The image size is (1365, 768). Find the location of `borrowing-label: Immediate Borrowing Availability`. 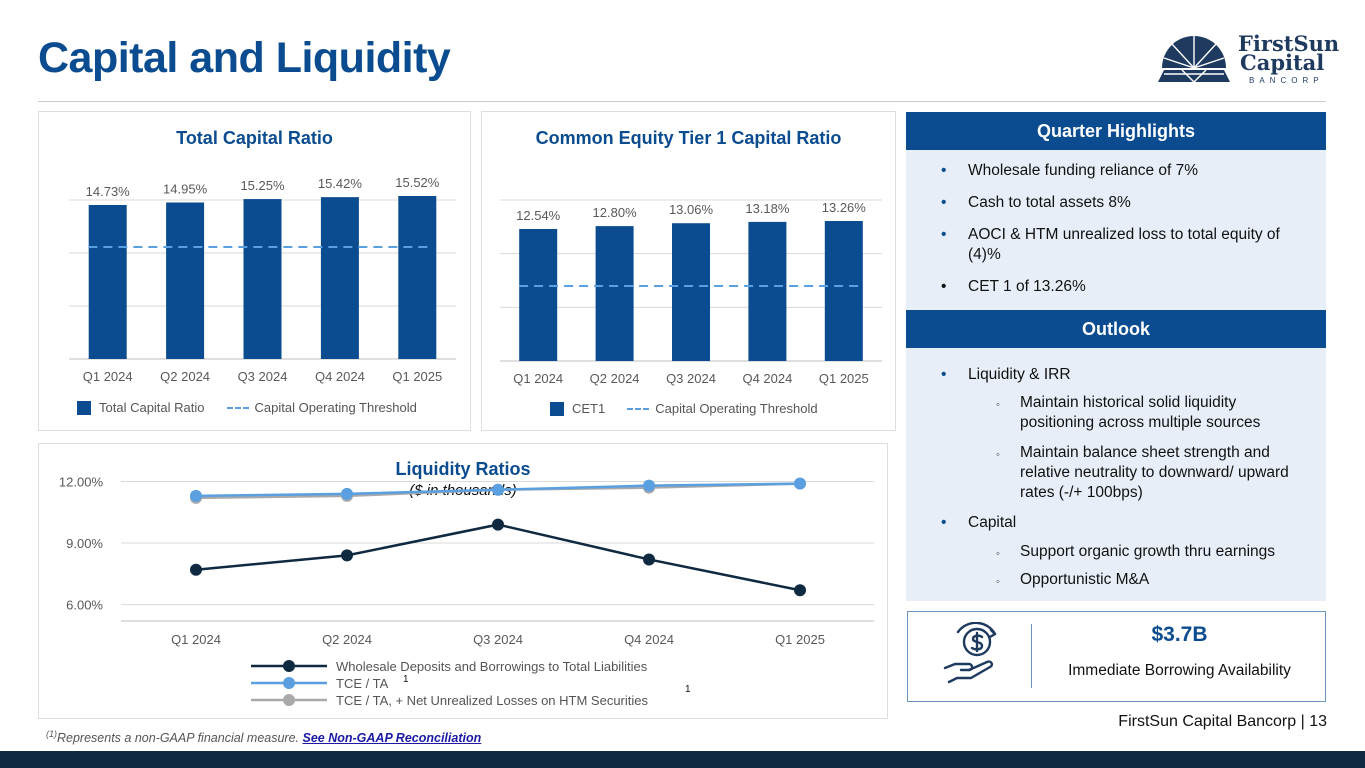

borrowing-label: Immediate Borrowing Availability is located at coordinates (1179, 670).